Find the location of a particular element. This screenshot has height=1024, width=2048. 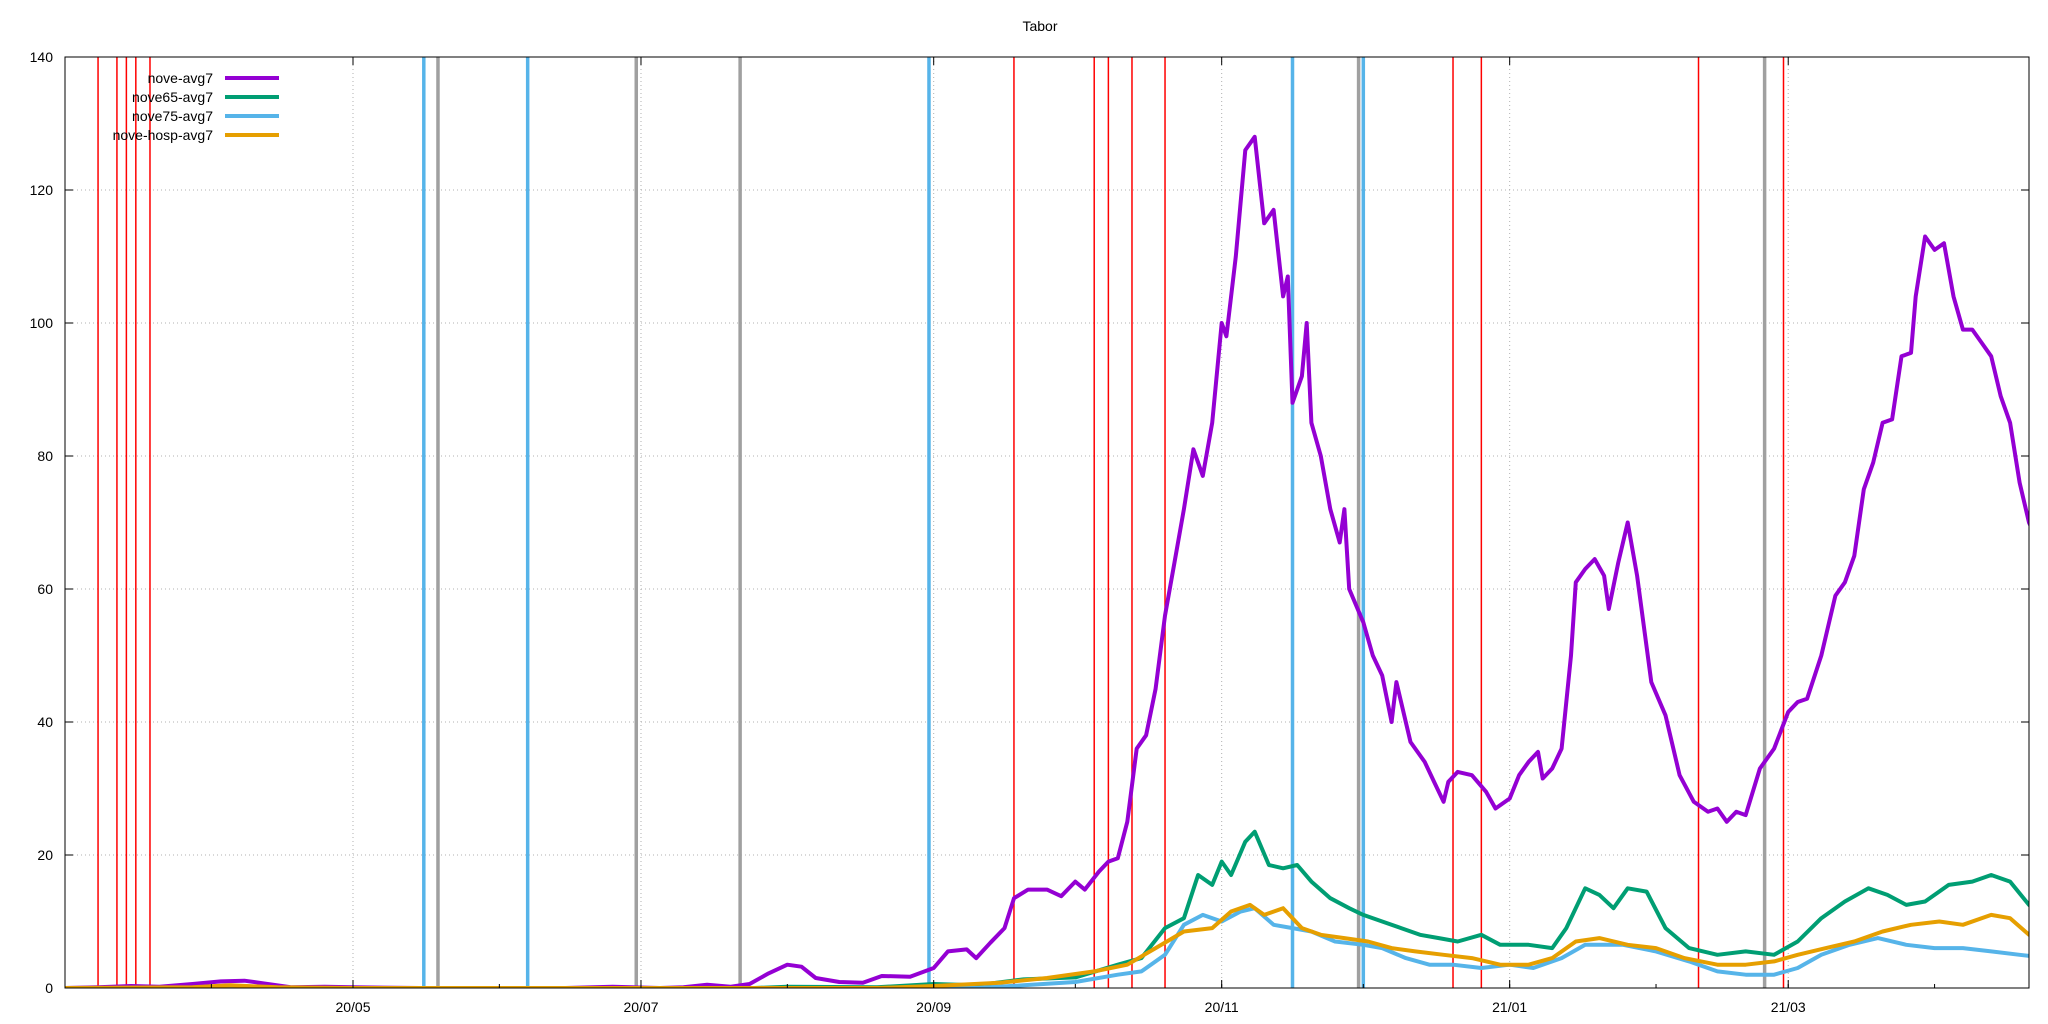

chart-title: Tabor is located at coordinates (1039, 26).